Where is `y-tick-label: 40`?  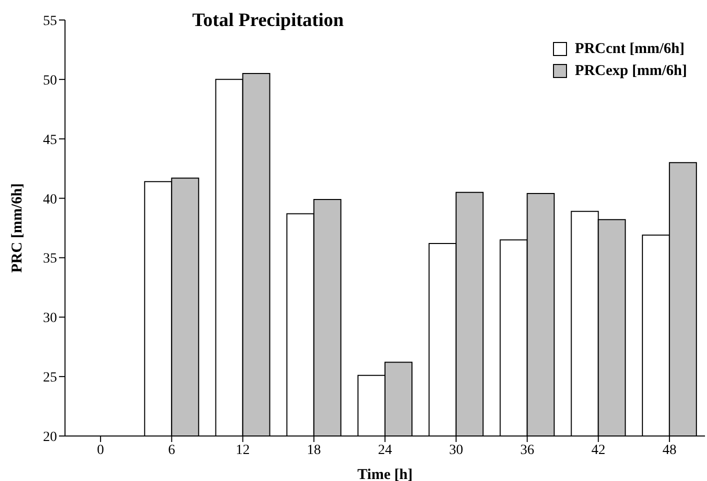 y-tick-label: 40 is located at coordinates (50, 200).